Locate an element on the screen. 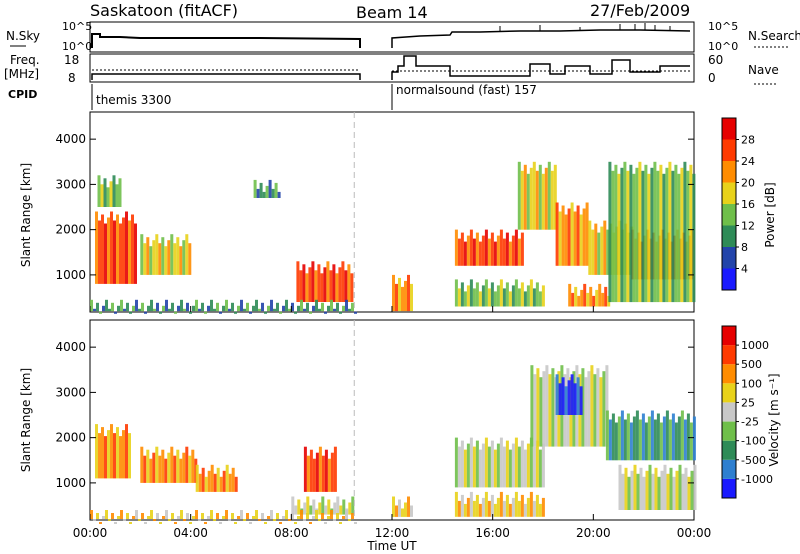  nsky-panel: N.Sky 10^5 10^0 10^5 10^0 N.Search is located at coordinates (403, 36).